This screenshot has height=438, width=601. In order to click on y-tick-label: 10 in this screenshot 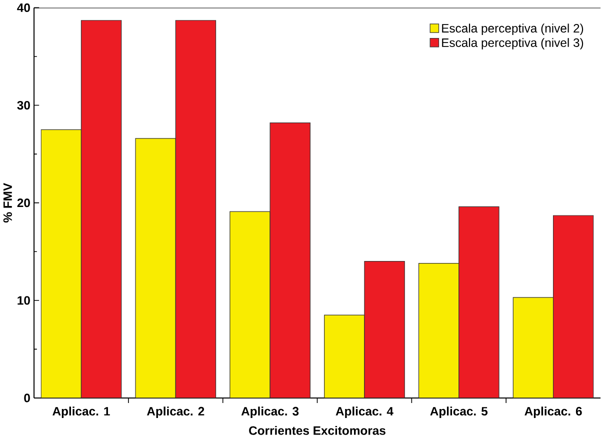, I will do `click(24, 300)`.